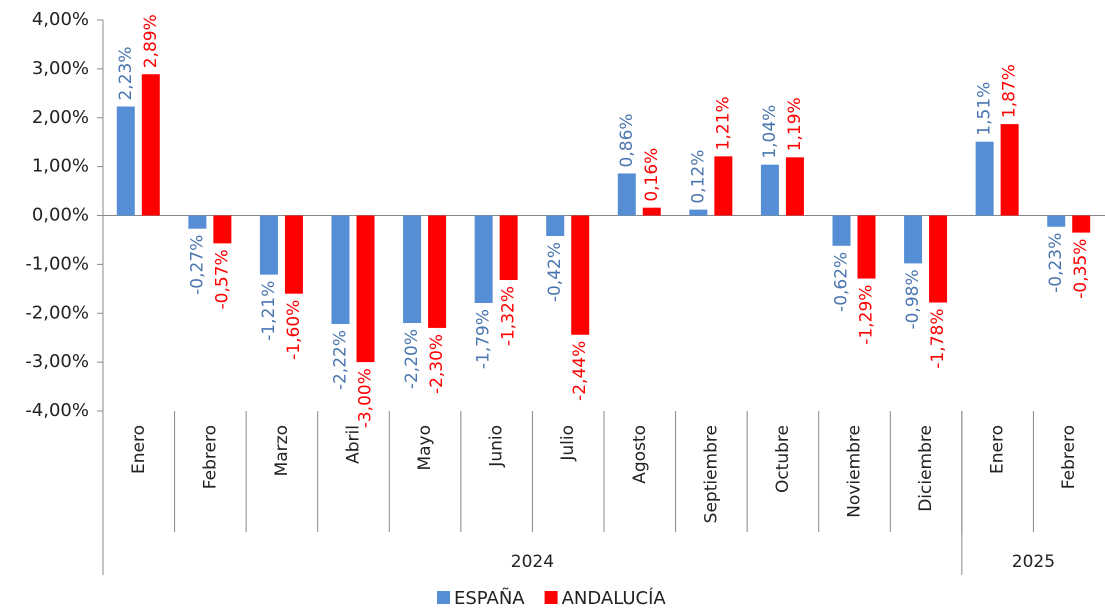  What do you see at coordinates (269, 311) in the screenshot?
I see `data-label: -1,21%` at bounding box center [269, 311].